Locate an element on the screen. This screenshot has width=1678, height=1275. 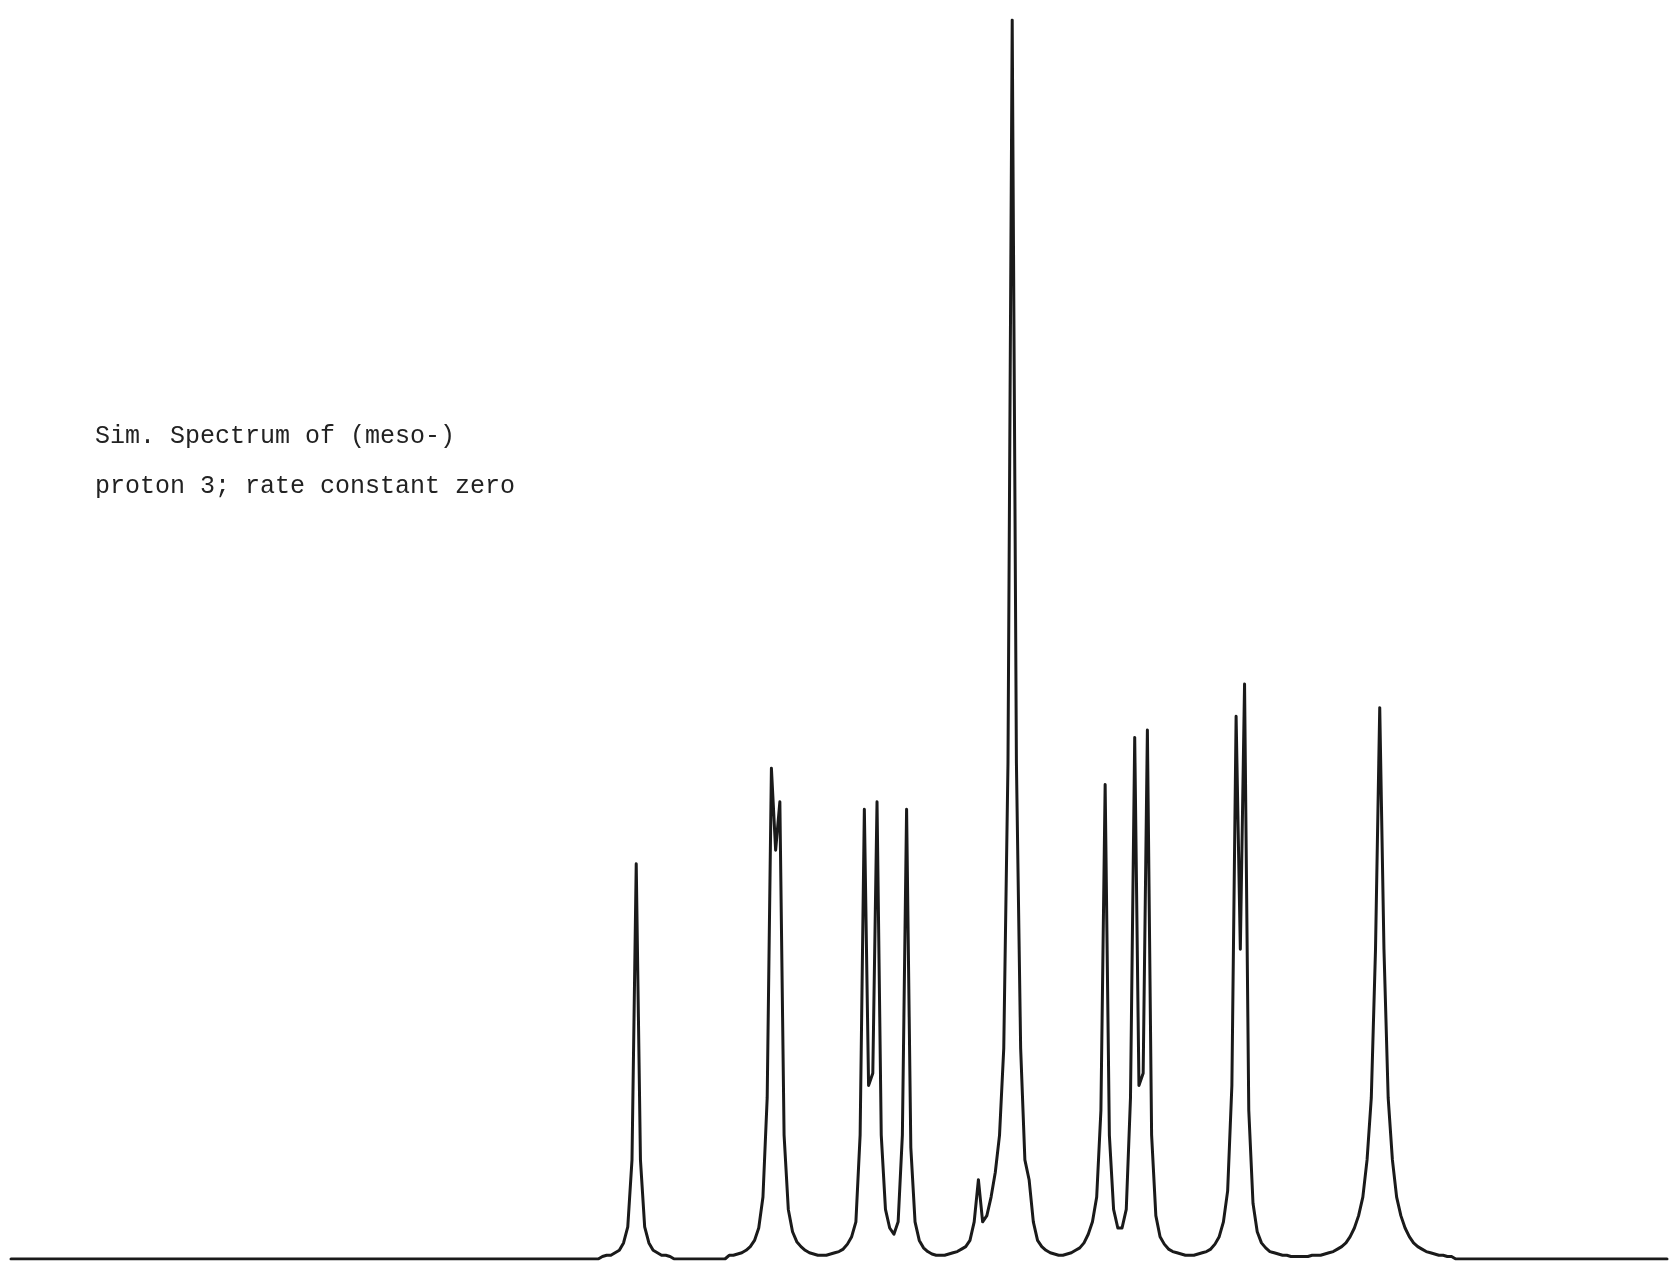
text: Sim. Spectrum of (meso-) proton 3; rate constant zero is located at coordinates (305, 461).